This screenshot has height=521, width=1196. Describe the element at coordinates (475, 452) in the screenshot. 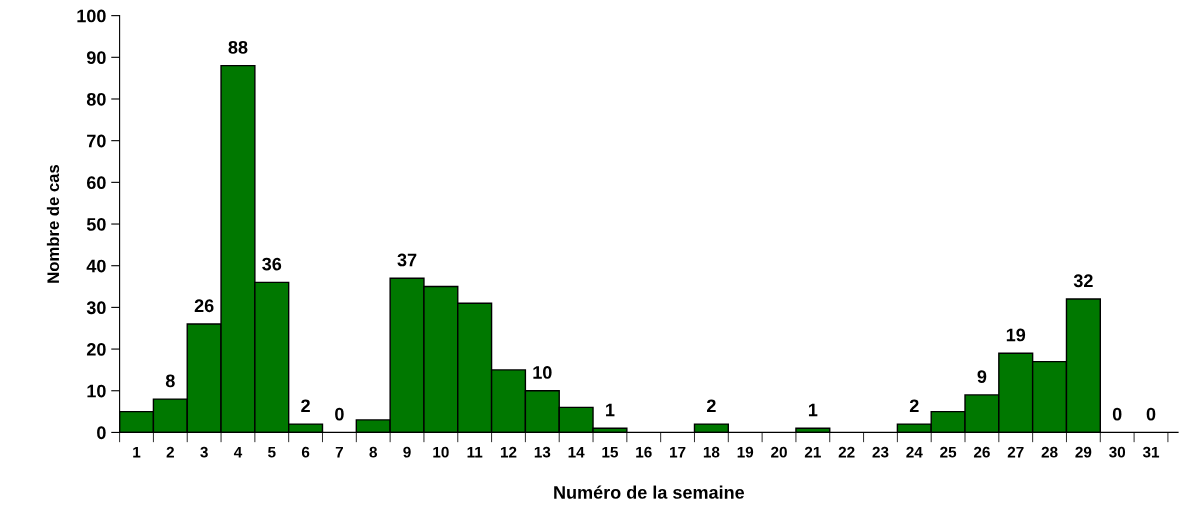

I see `x-tick-label: 11` at that location.